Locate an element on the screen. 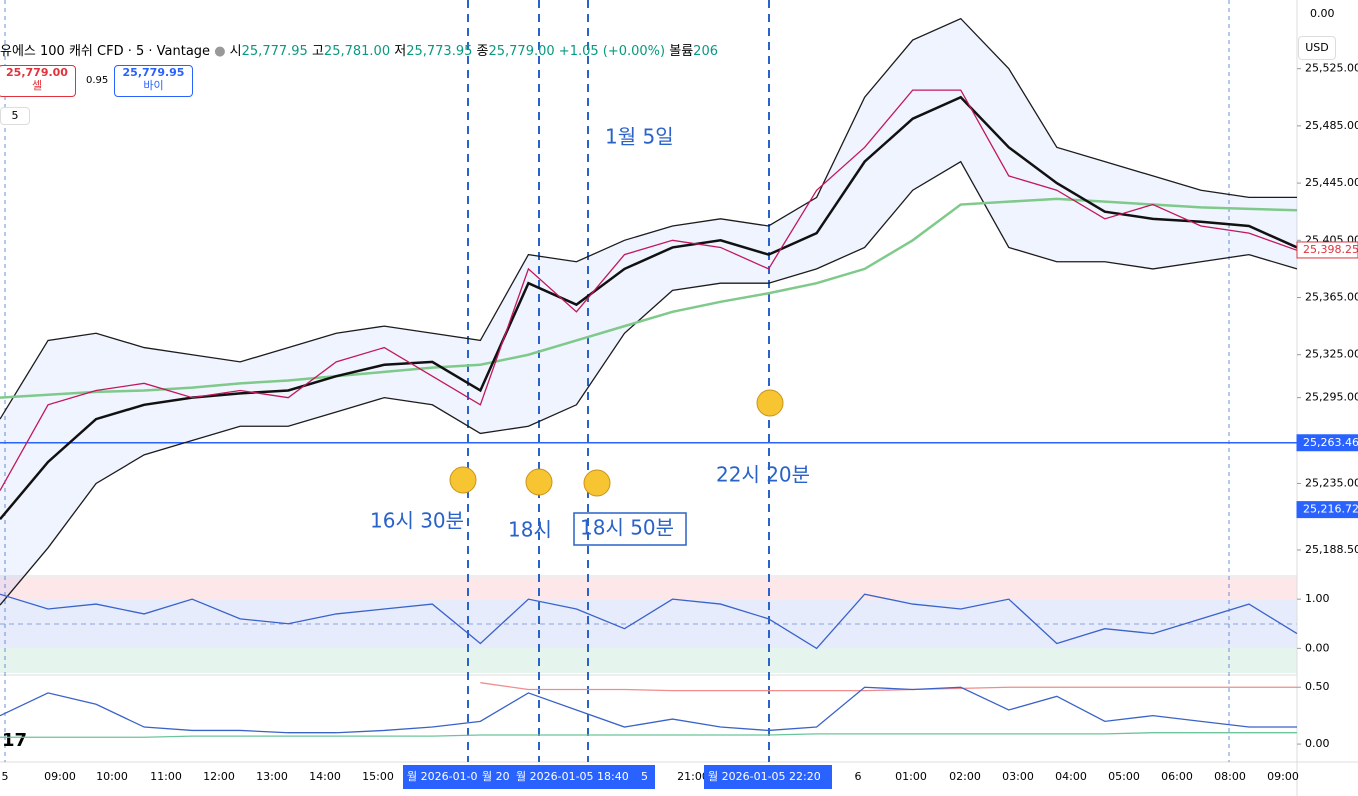  buy-price: 25,779.95 is located at coordinates (153, 72).